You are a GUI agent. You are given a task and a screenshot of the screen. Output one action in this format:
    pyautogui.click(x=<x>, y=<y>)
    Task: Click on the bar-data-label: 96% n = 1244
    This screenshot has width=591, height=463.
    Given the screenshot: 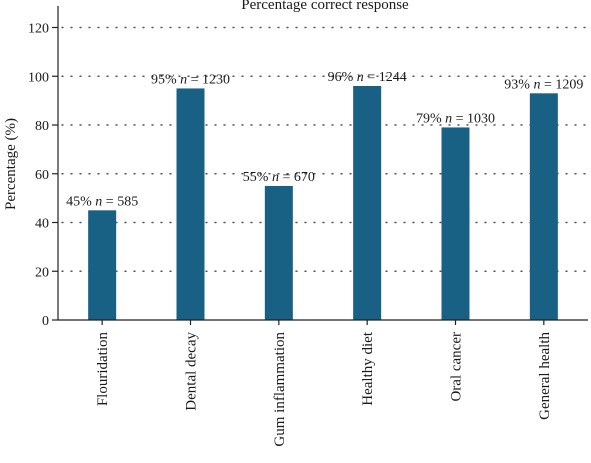 What is the action you would take?
    pyautogui.click(x=367, y=77)
    